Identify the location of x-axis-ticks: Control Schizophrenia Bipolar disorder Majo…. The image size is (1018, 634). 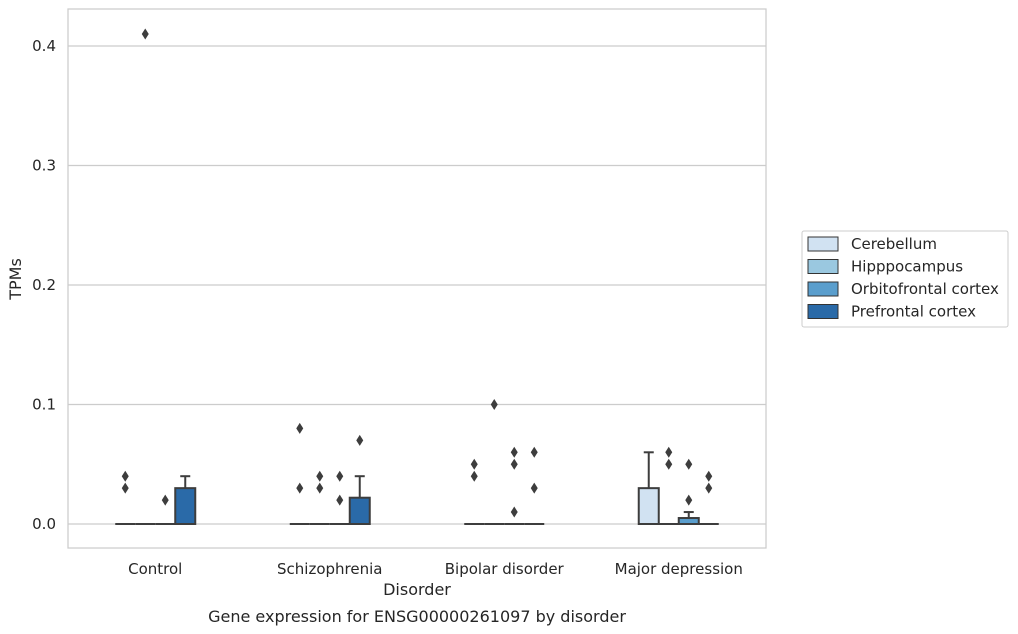
(435, 569).